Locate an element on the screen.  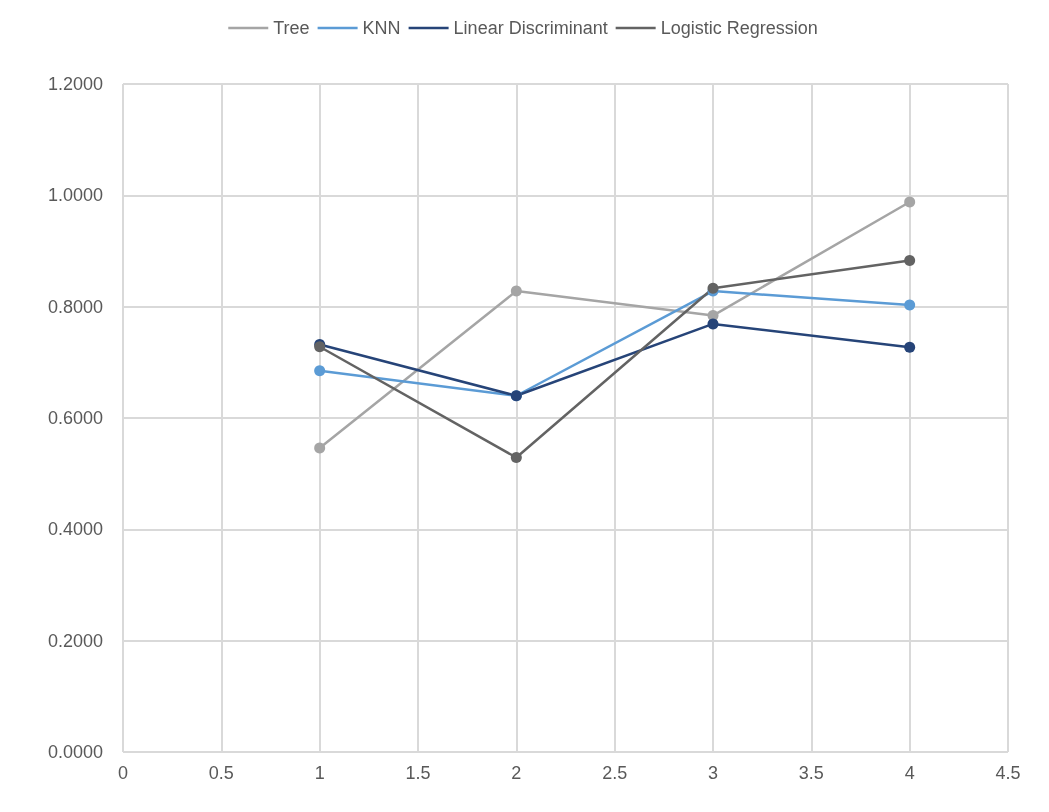
legend-label: KNN is located at coordinates (381, 28).